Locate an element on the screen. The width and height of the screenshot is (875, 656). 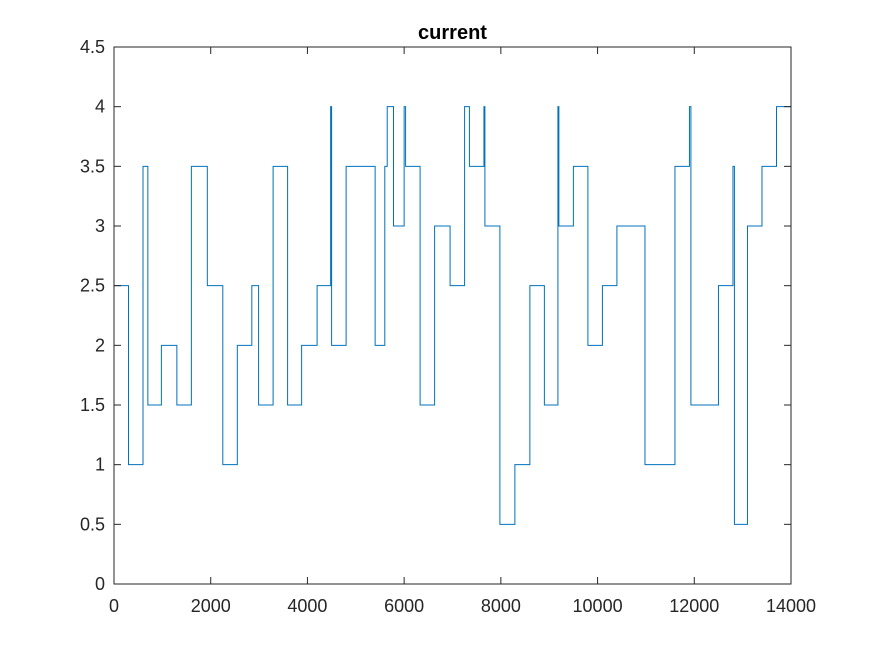
y-tick-label: 4.5 is located at coordinates (92, 47).